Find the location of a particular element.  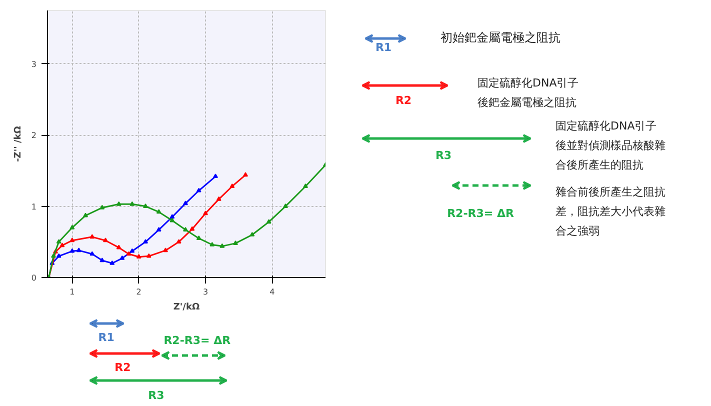

x-tick-label: 3 is located at coordinates (205, 292).